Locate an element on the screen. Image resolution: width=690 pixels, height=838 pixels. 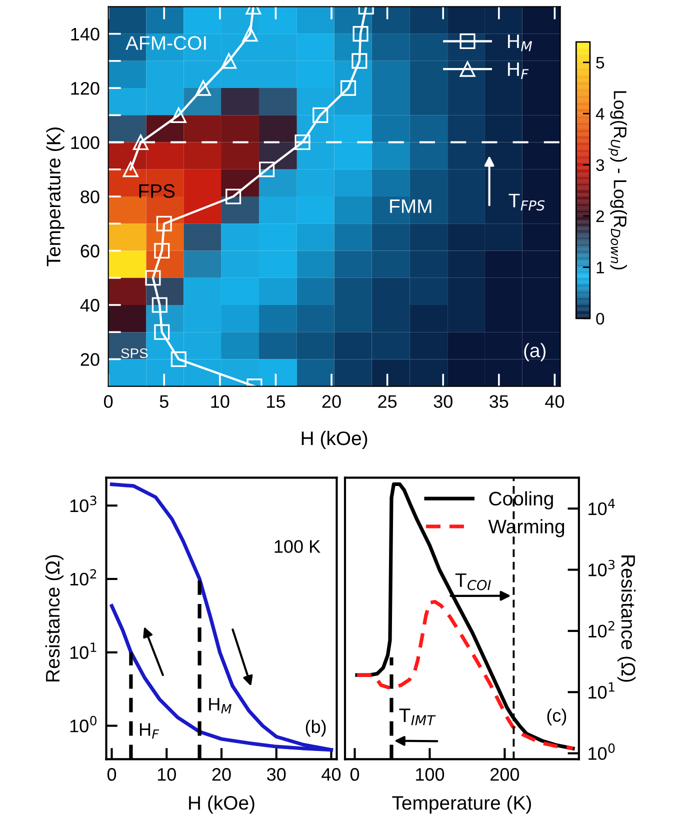
y-tick-label: 120 is located at coordinates (85, 88).